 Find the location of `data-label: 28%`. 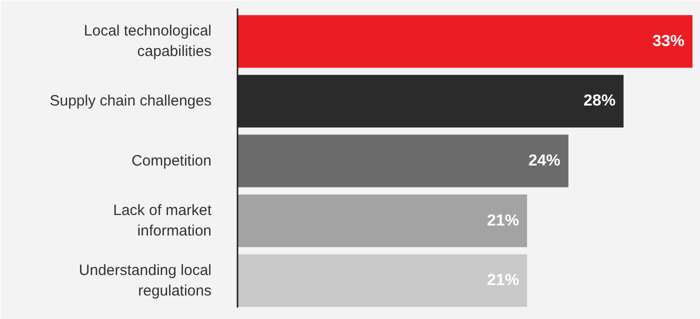

data-label: 28% is located at coordinates (600, 101).